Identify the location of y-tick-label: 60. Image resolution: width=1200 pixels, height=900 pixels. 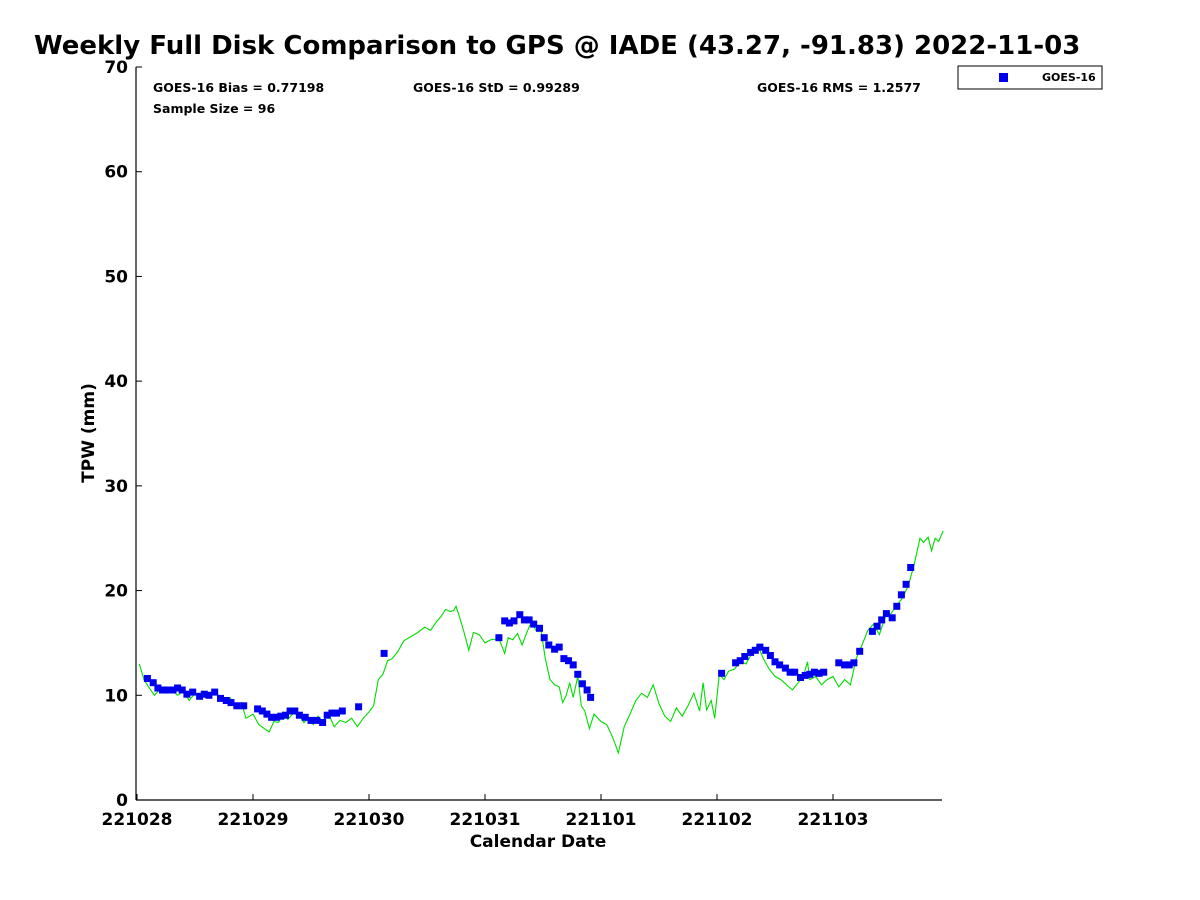
(116, 173).